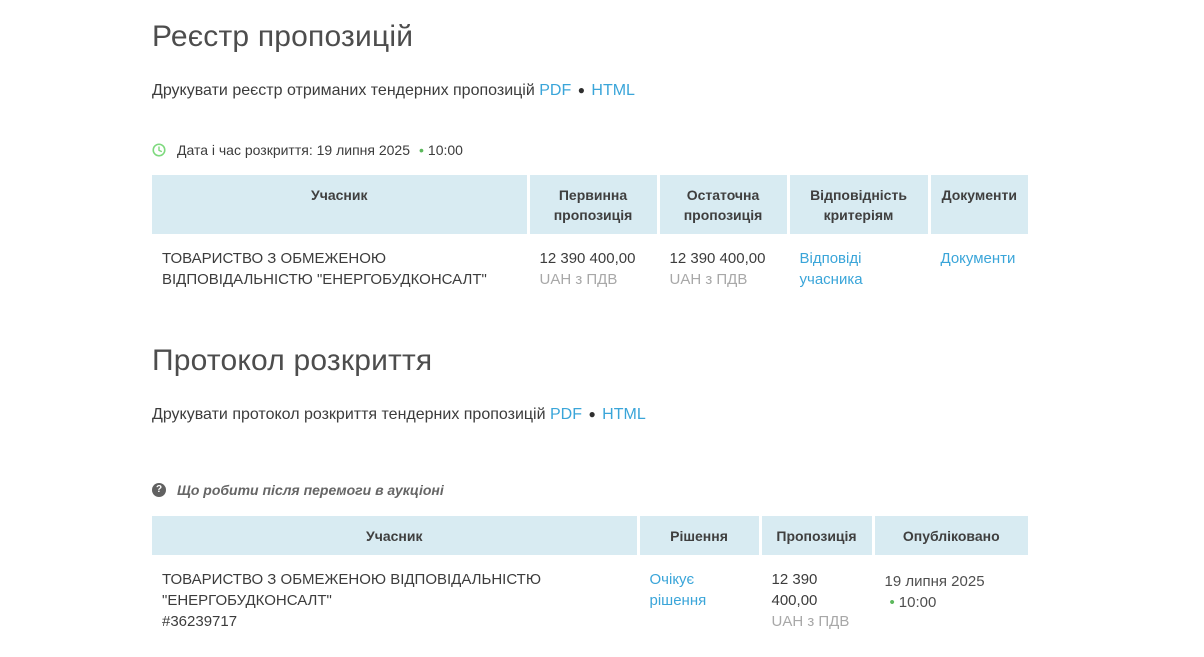 The height and width of the screenshot is (657, 1204). I want to click on bid-cell: 12 390 400,00 UAH з ПДВ, so click(815, 598).